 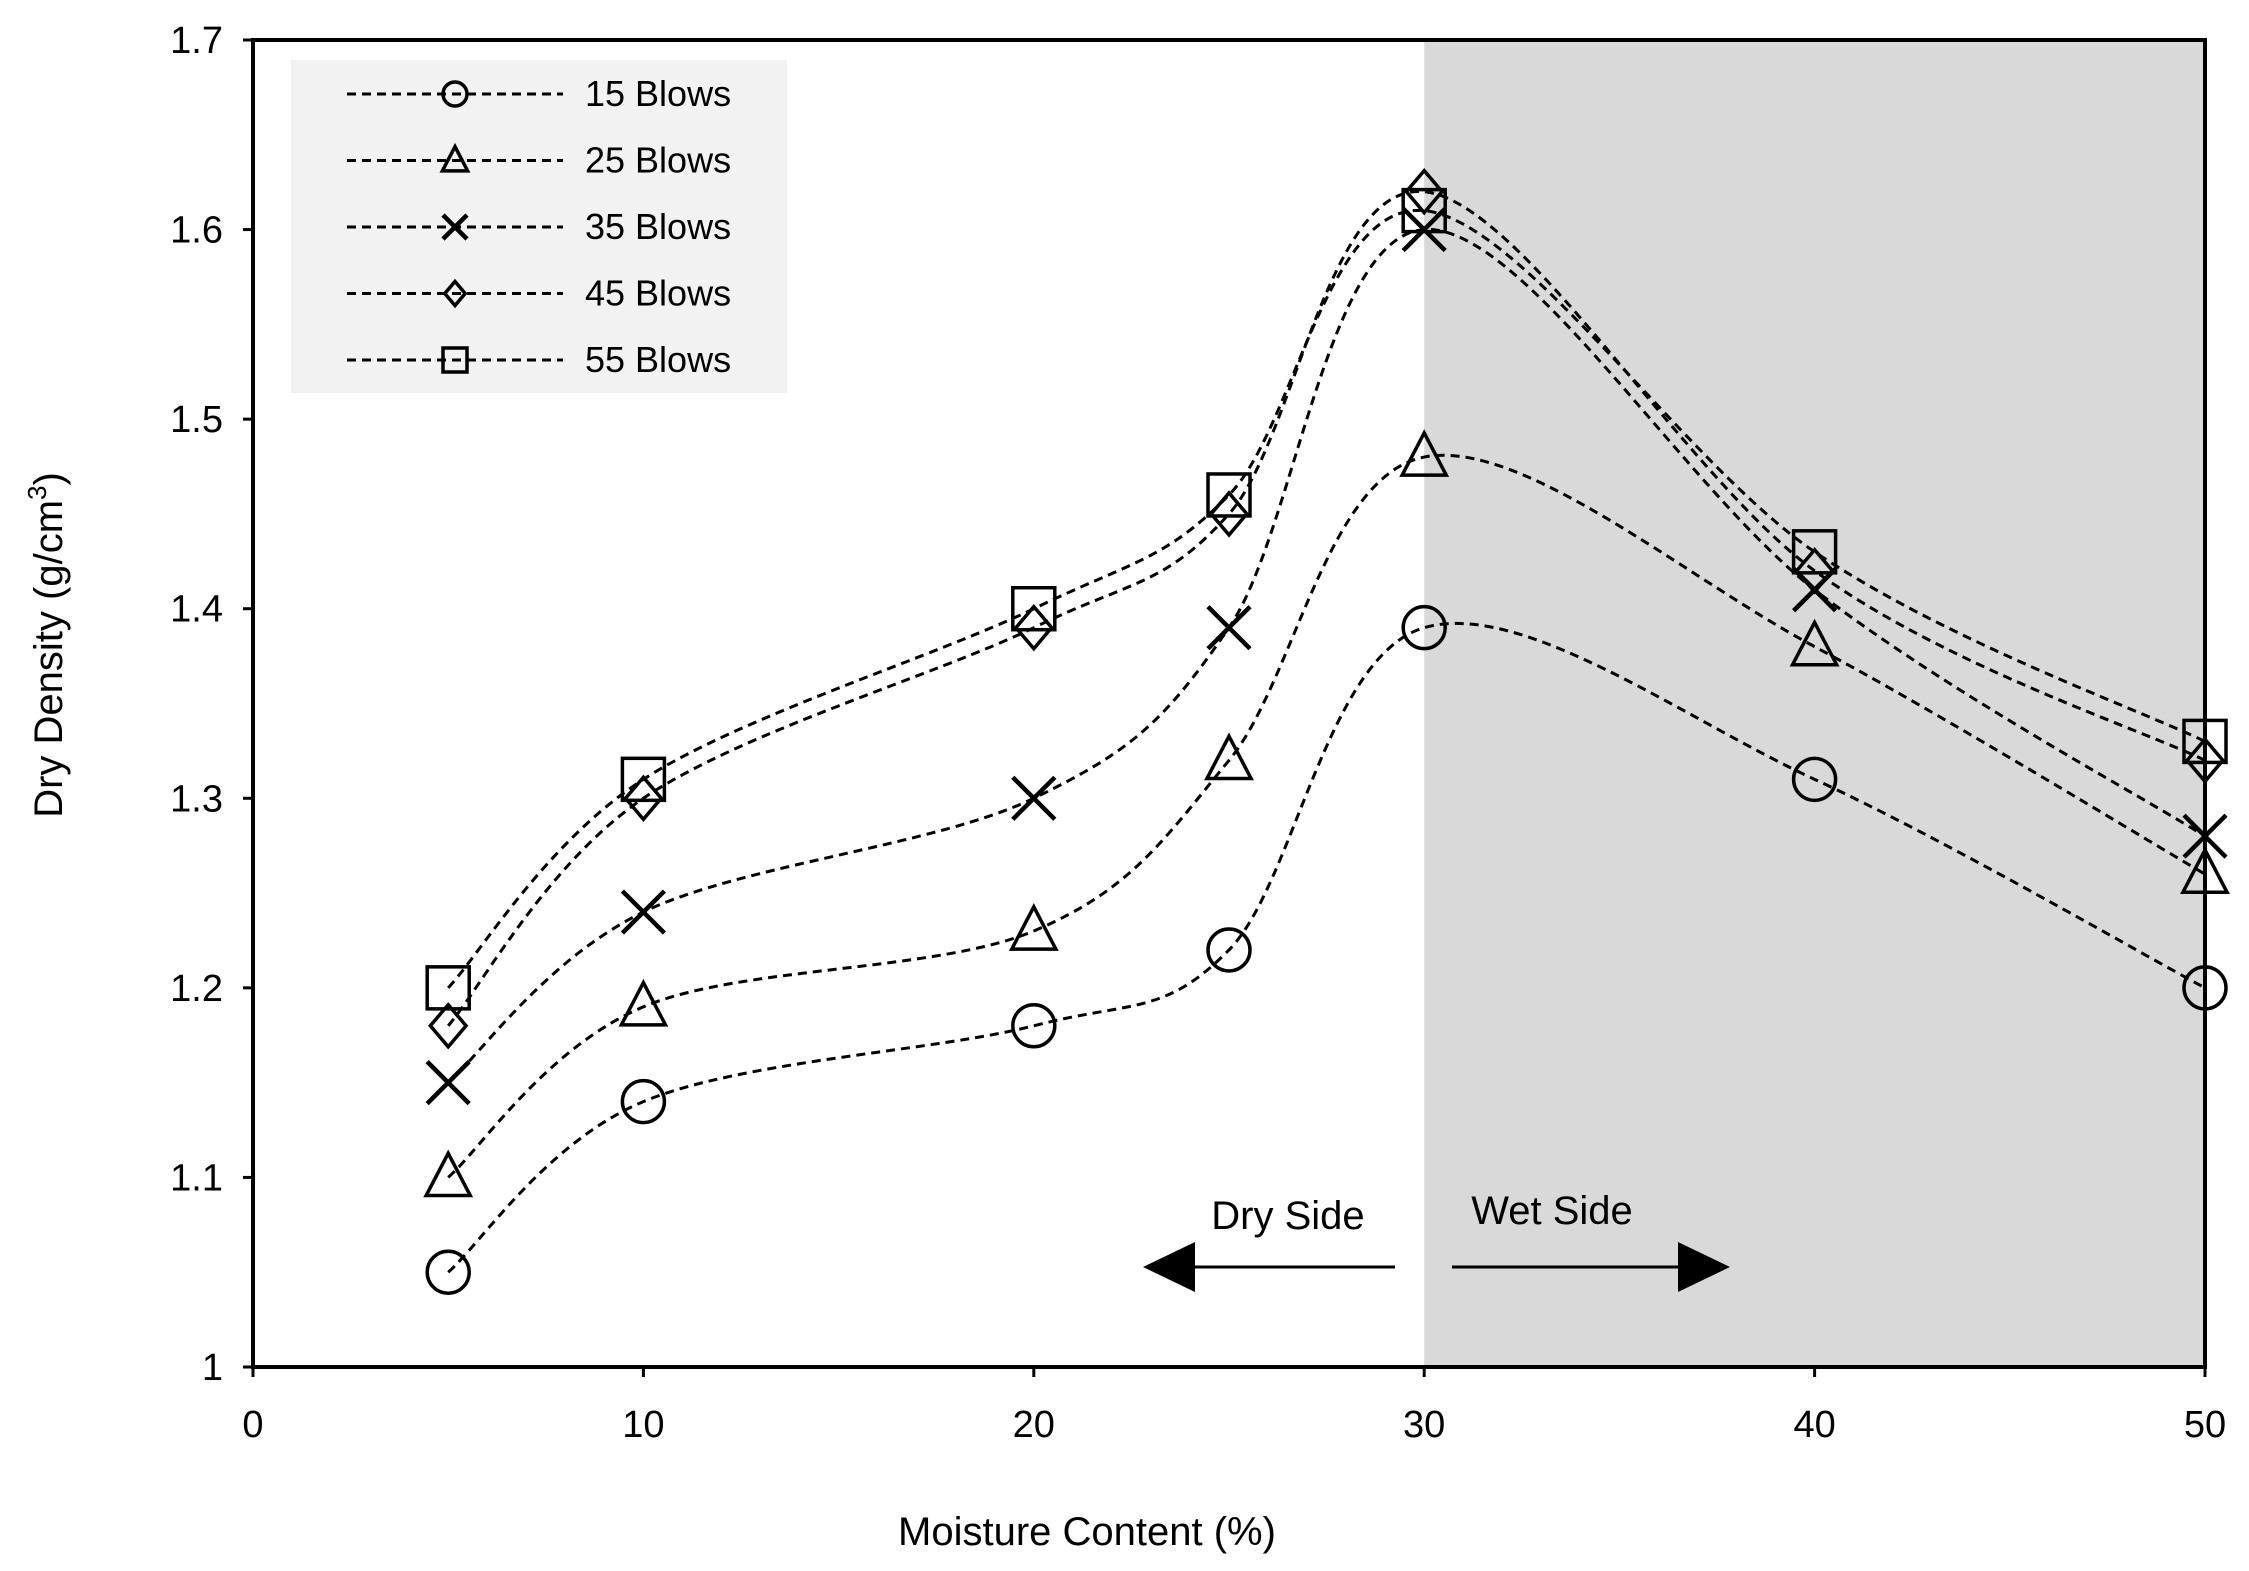 What do you see at coordinates (1552, 1211) in the screenshot?
I see `wet-side-label: Wet Side` at bounding box center [1552, 1211].